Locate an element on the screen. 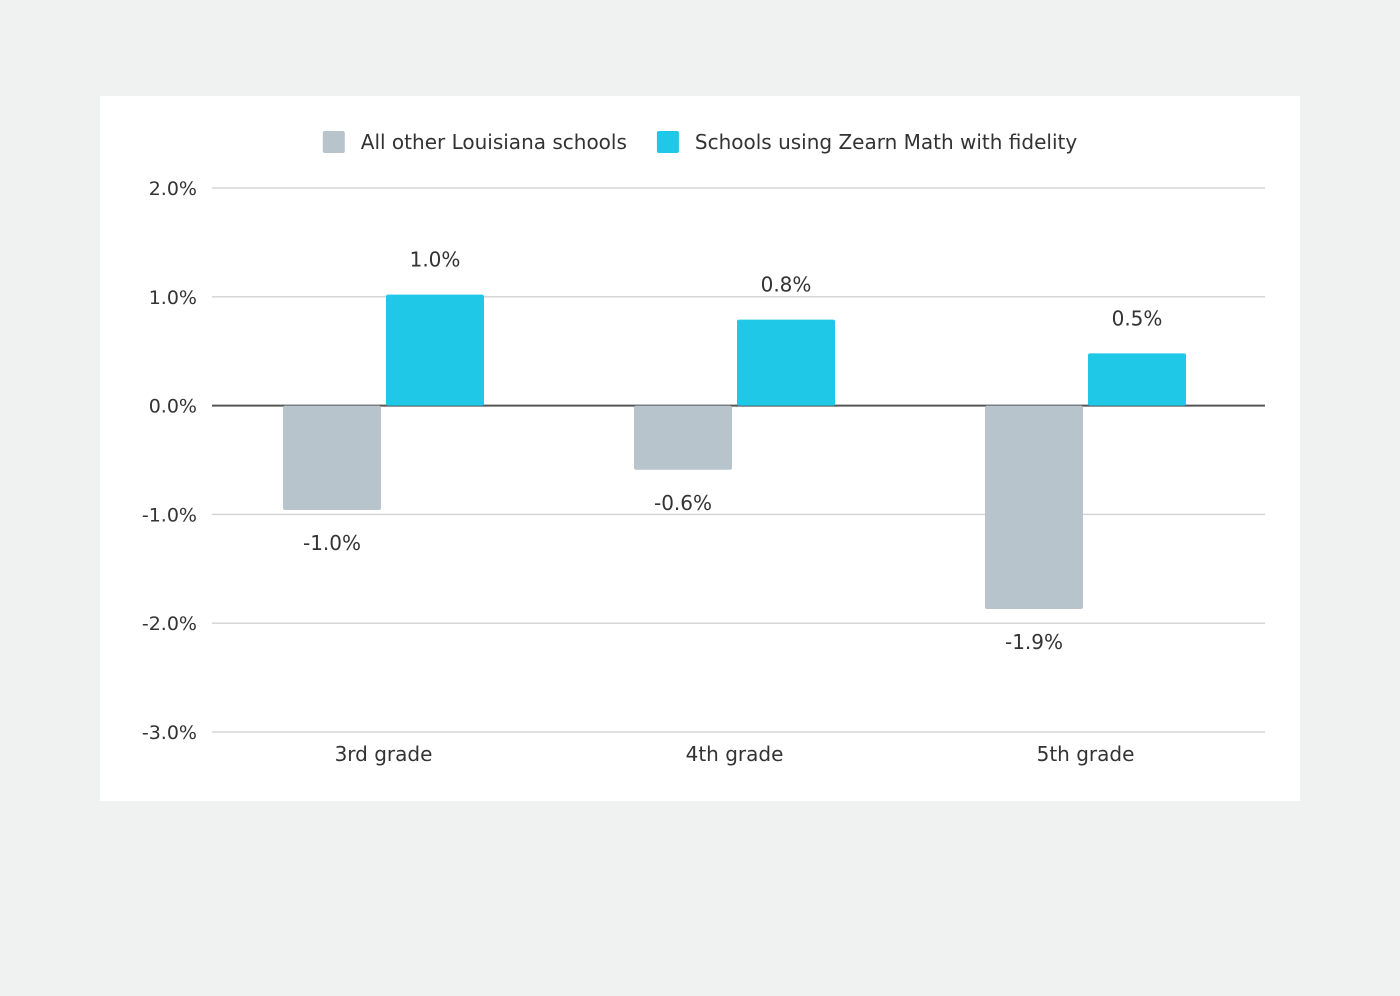  x-tick-label: 4th grade is located at coordinates (735, 754).